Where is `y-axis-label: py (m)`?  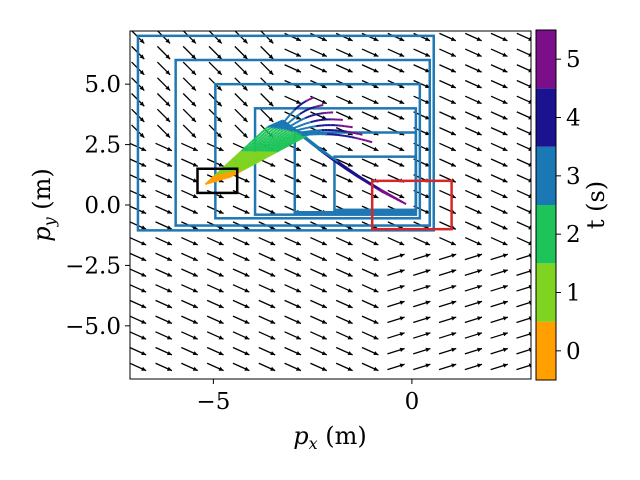 y-axis-label: py (m) is located at coordinates (43, 205).